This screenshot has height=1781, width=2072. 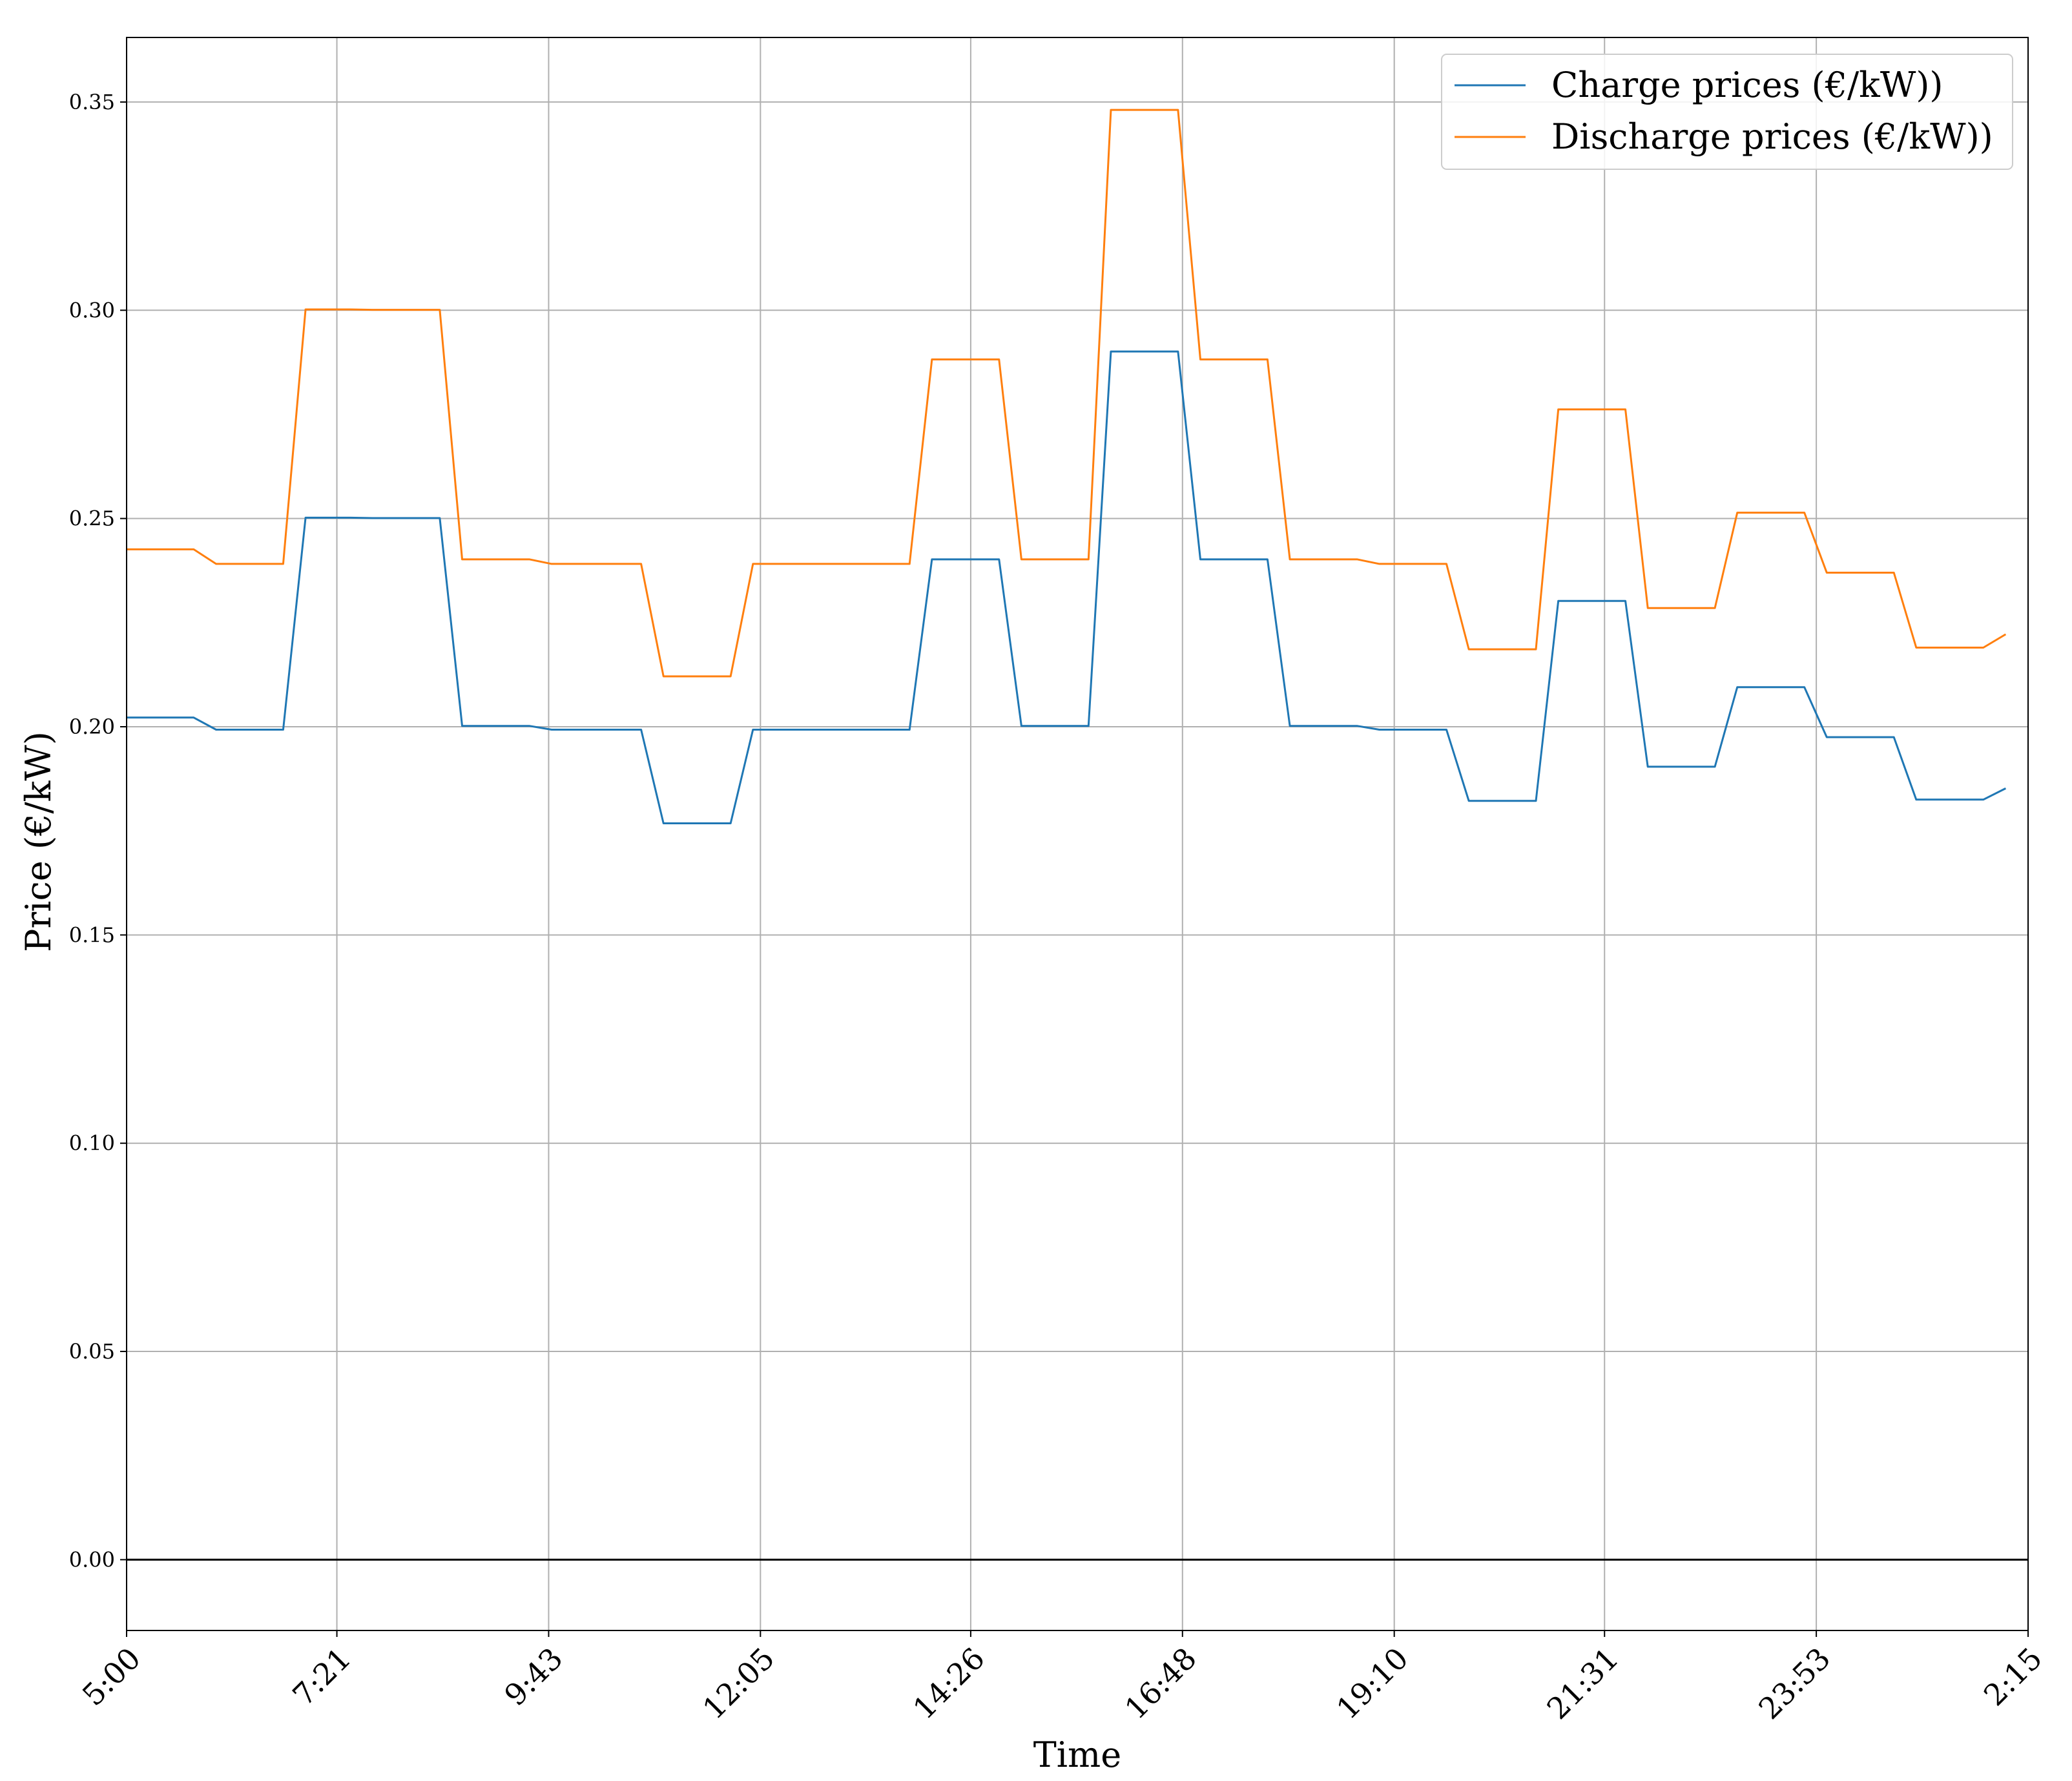 I want to click on x-tick-label: 7:21, so click(x=321, y=1677).